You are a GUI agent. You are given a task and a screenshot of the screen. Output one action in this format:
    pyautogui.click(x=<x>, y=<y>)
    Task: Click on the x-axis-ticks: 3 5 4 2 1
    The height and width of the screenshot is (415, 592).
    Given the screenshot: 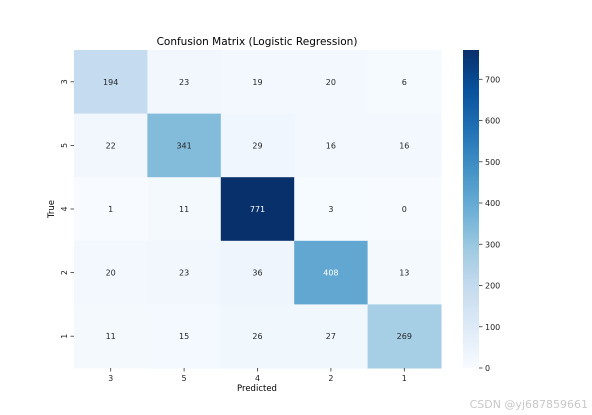 What is the action you would take?
    pyautogui.click(x=257, y=375)
    